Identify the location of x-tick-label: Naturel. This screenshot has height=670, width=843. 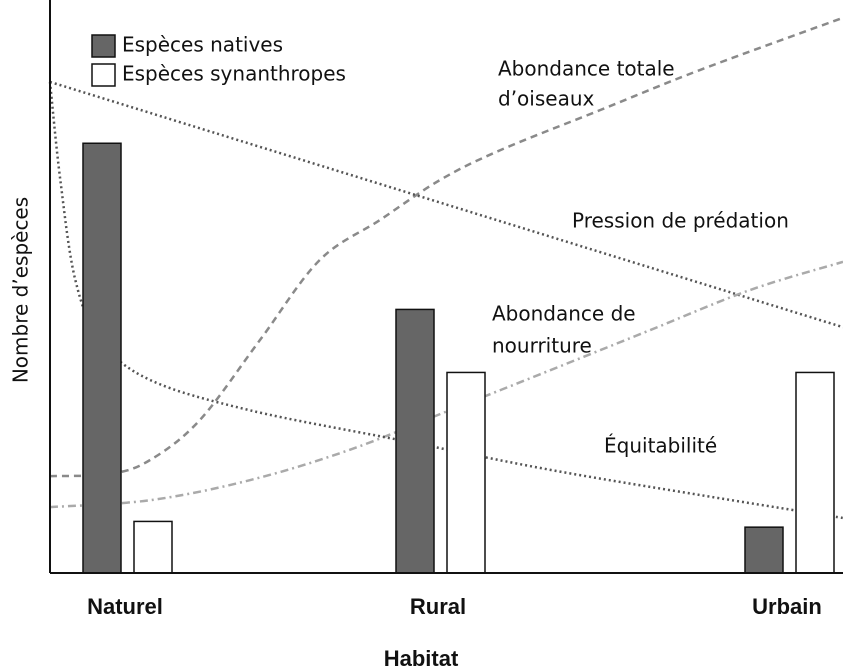
(125, 606).